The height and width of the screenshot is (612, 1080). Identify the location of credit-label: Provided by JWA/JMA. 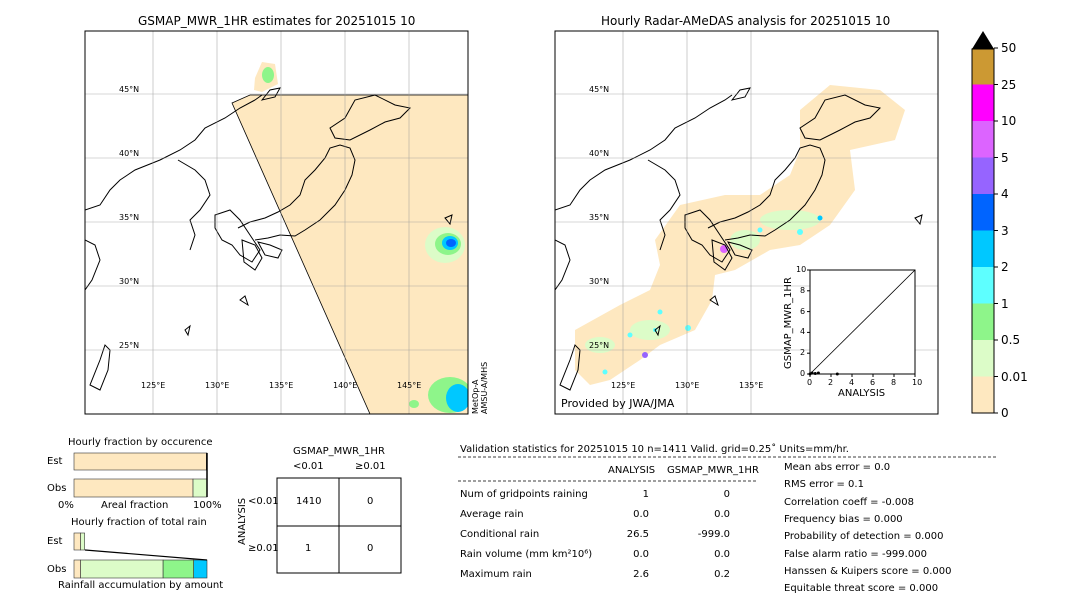
(618, 403).